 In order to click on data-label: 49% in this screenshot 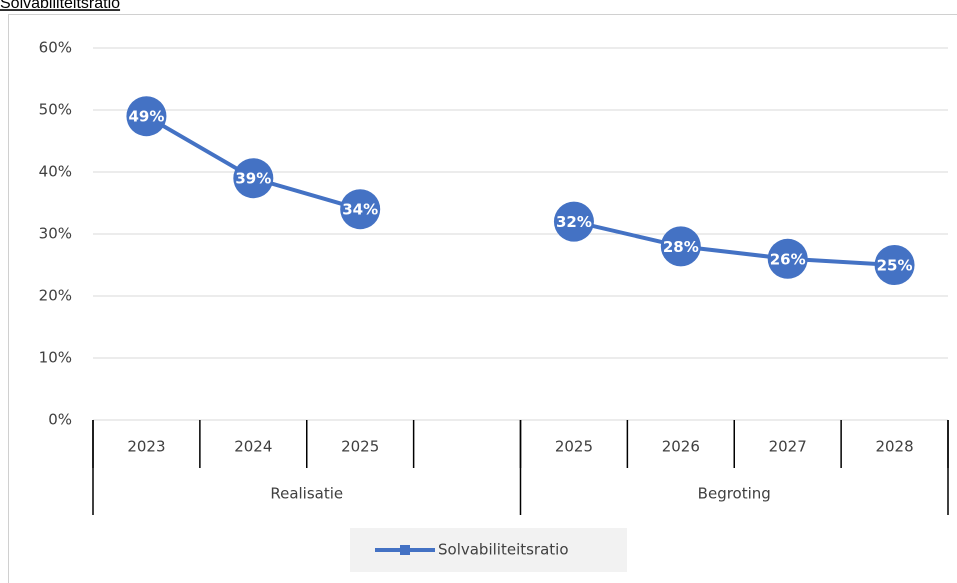, I will do `click(146, 117)`.